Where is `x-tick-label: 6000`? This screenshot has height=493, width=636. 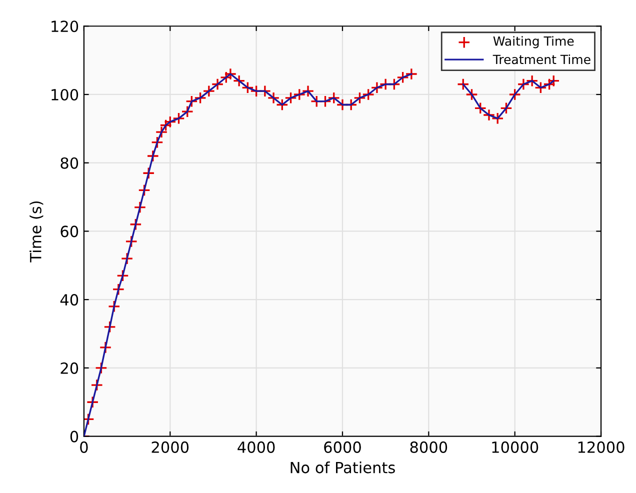 x-tick-label: 6000 is located at coordinates (342, 447).